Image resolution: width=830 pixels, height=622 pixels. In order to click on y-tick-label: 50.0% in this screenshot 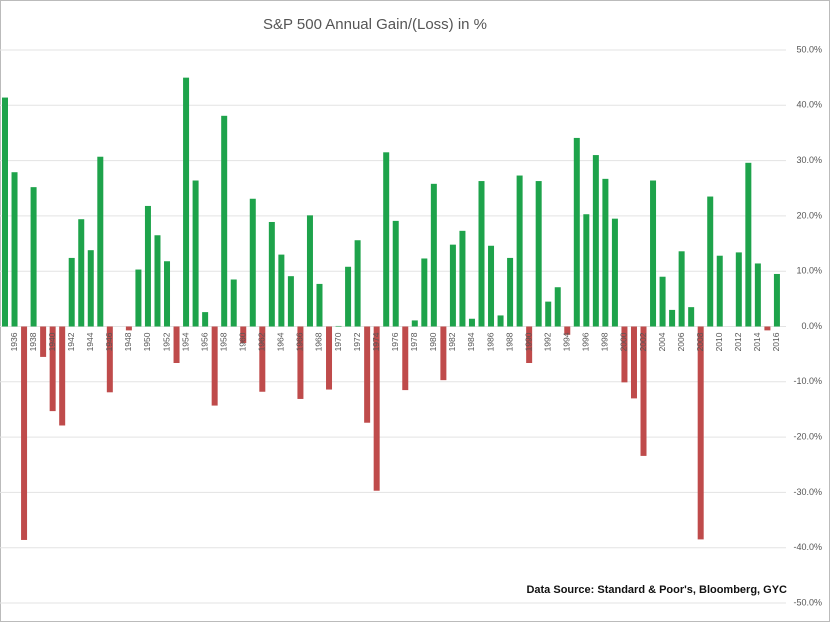, I will do `click(809, 49)`.